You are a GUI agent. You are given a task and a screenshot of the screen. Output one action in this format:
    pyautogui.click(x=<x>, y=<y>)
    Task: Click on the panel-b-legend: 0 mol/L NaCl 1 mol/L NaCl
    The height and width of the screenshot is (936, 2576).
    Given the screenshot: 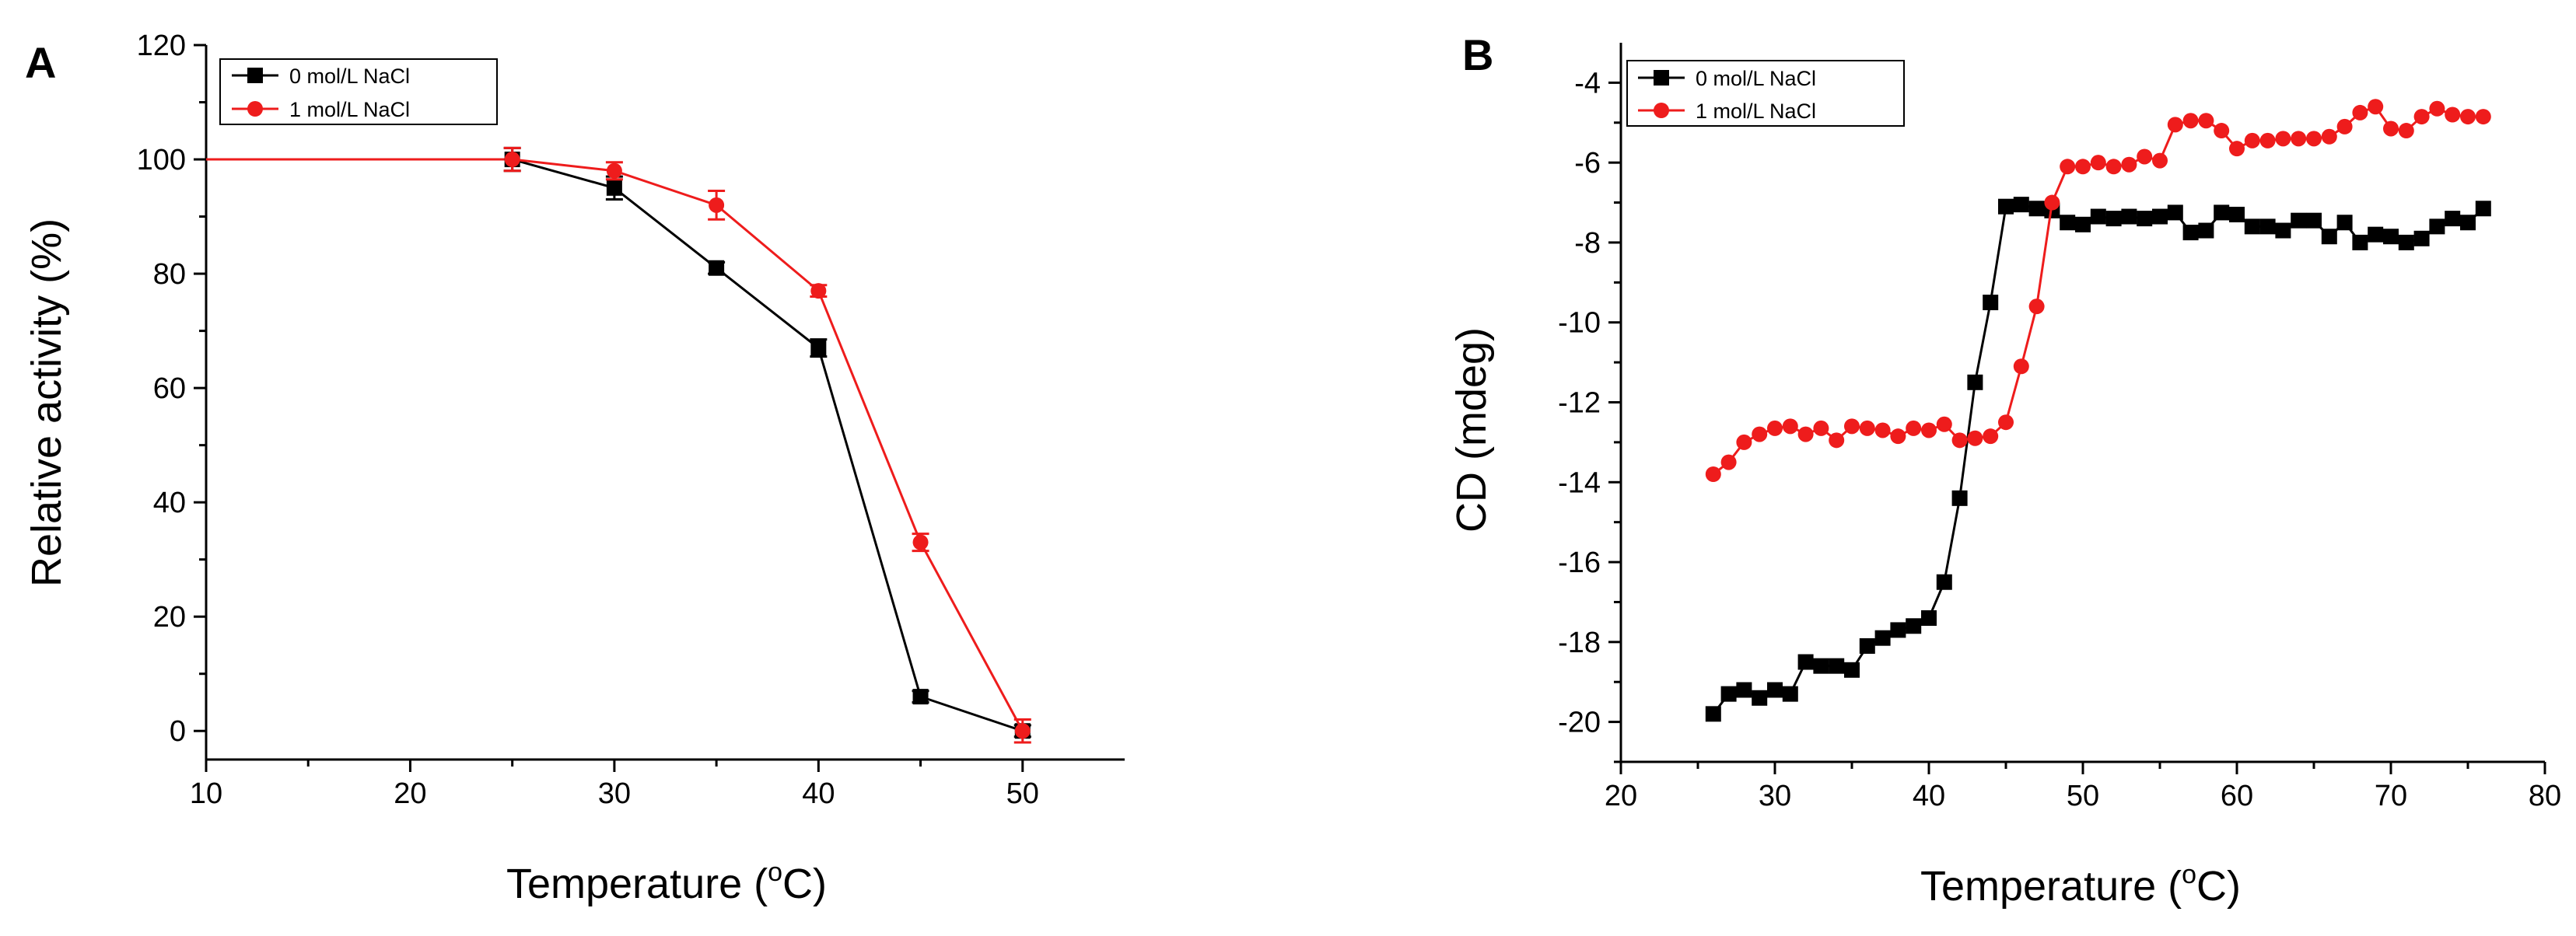 What is the action you would take?
    pyautogui.click(x=1766, y=93)
    